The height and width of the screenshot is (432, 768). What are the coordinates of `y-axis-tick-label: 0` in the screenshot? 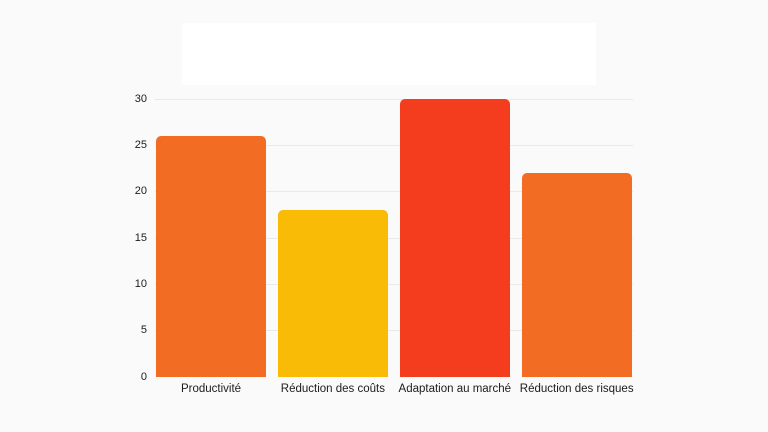 It's located at (143, 376).